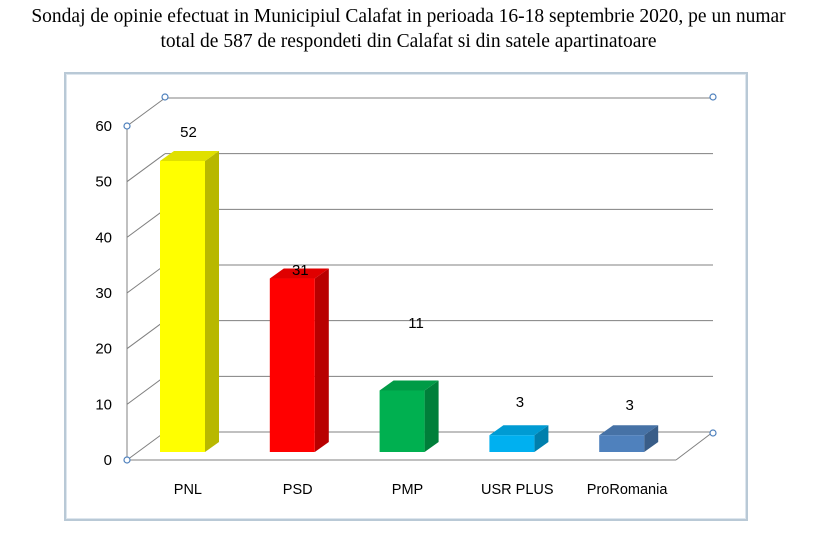 The width and height of the screenshot is (817, 542). What do you see at coordinates (416, 323) in the screenshot?
I see `data-label: 11` at bounding box center [416, 323].